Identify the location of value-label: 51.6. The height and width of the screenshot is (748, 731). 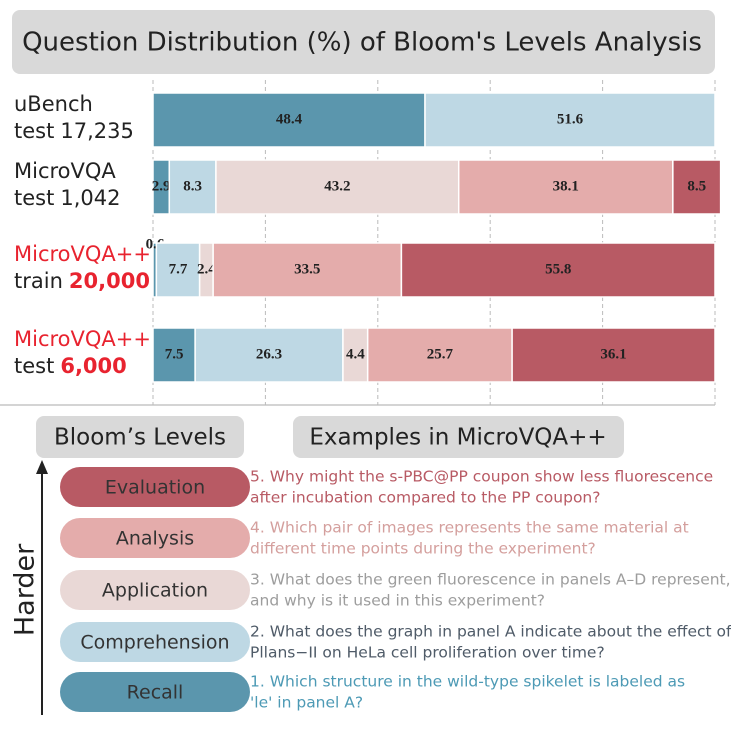
(570, 119).